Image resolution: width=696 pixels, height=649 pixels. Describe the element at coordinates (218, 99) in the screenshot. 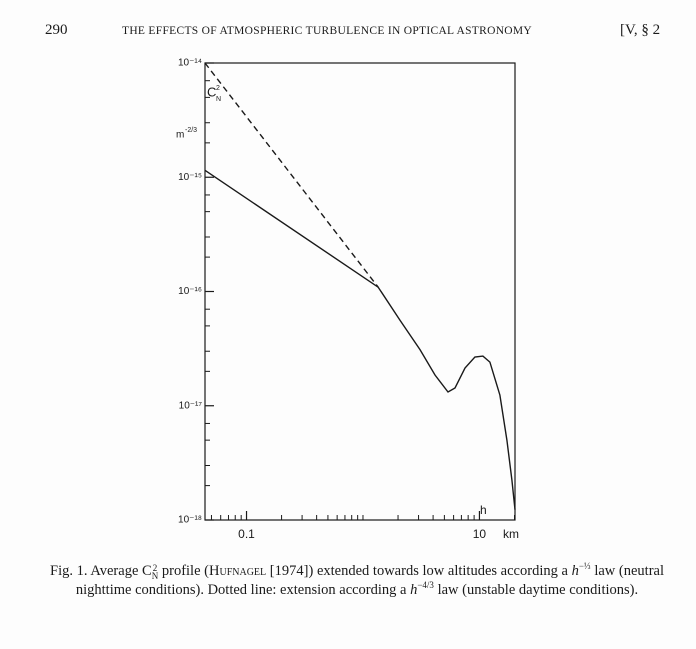

I see `y-label-sub: N` at that location.